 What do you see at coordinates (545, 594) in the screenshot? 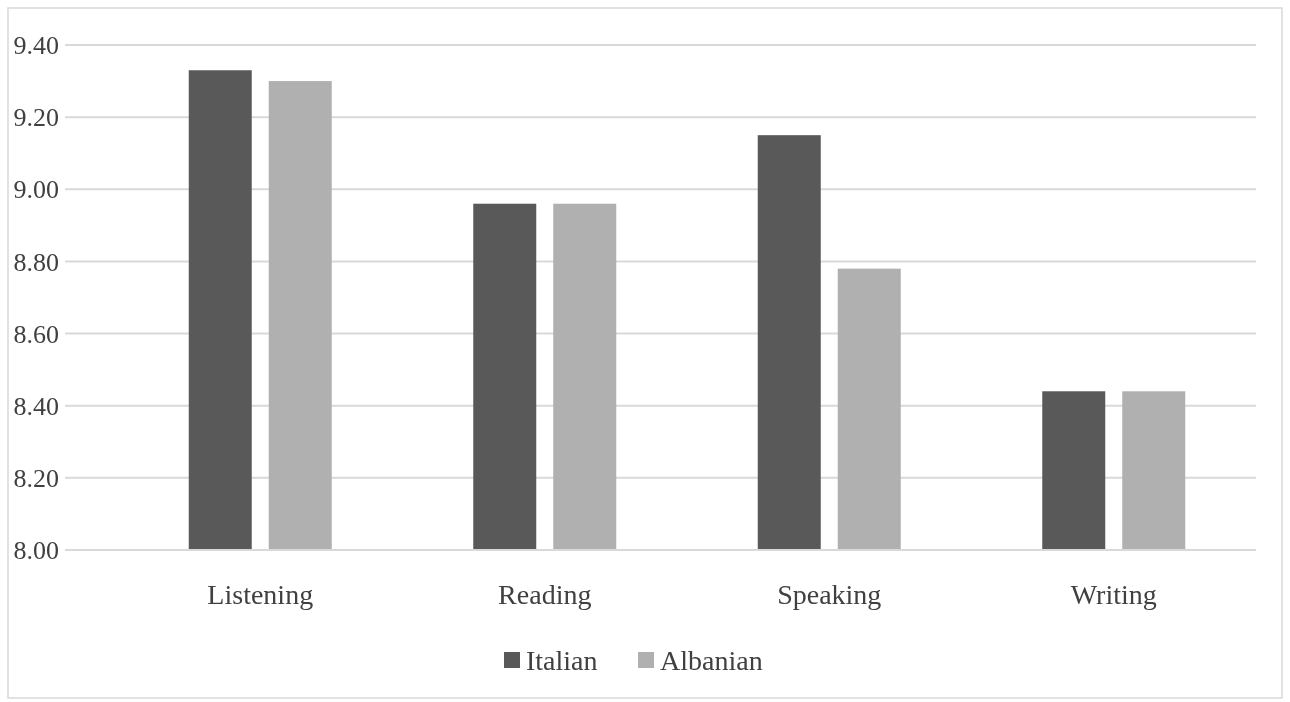
I see `x-tick-label: Reading` at bounding box center [545, 594].